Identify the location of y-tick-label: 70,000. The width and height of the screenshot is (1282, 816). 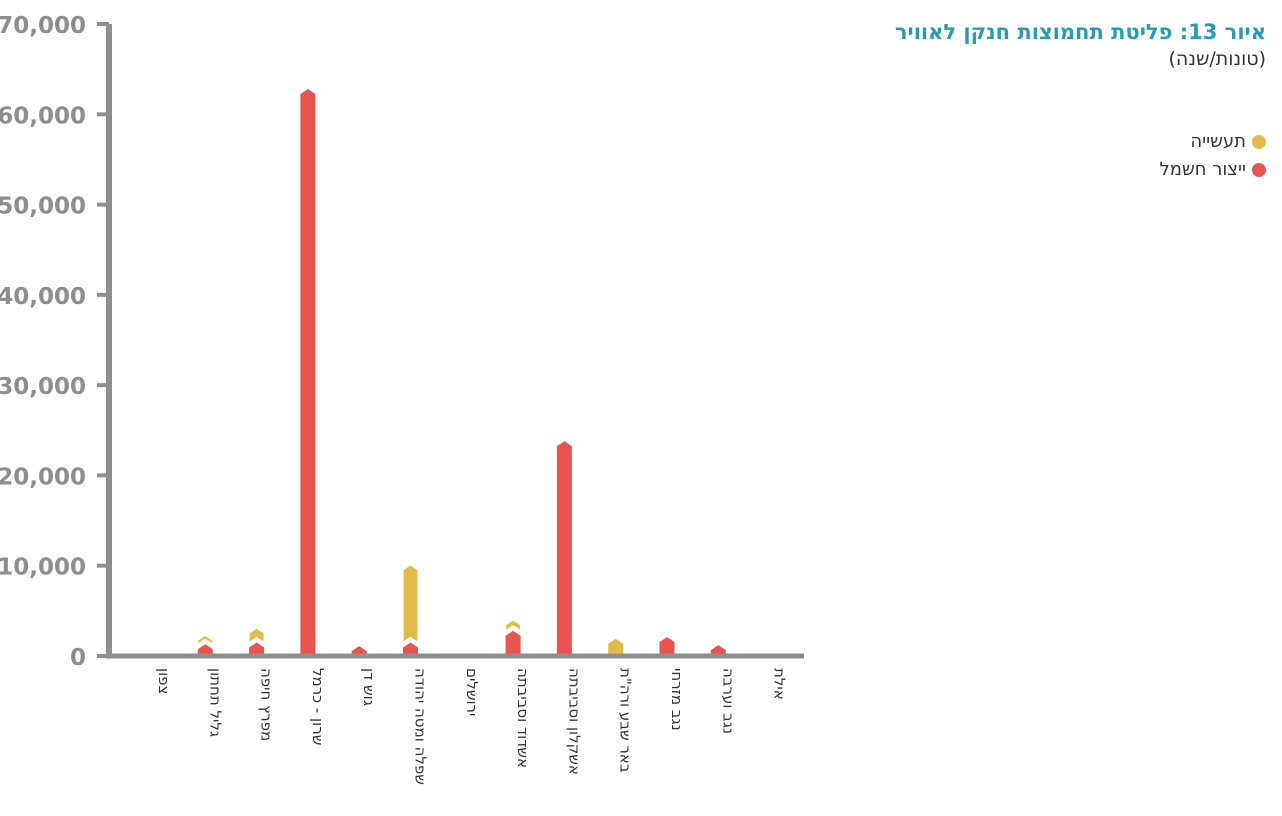
(43, 26).